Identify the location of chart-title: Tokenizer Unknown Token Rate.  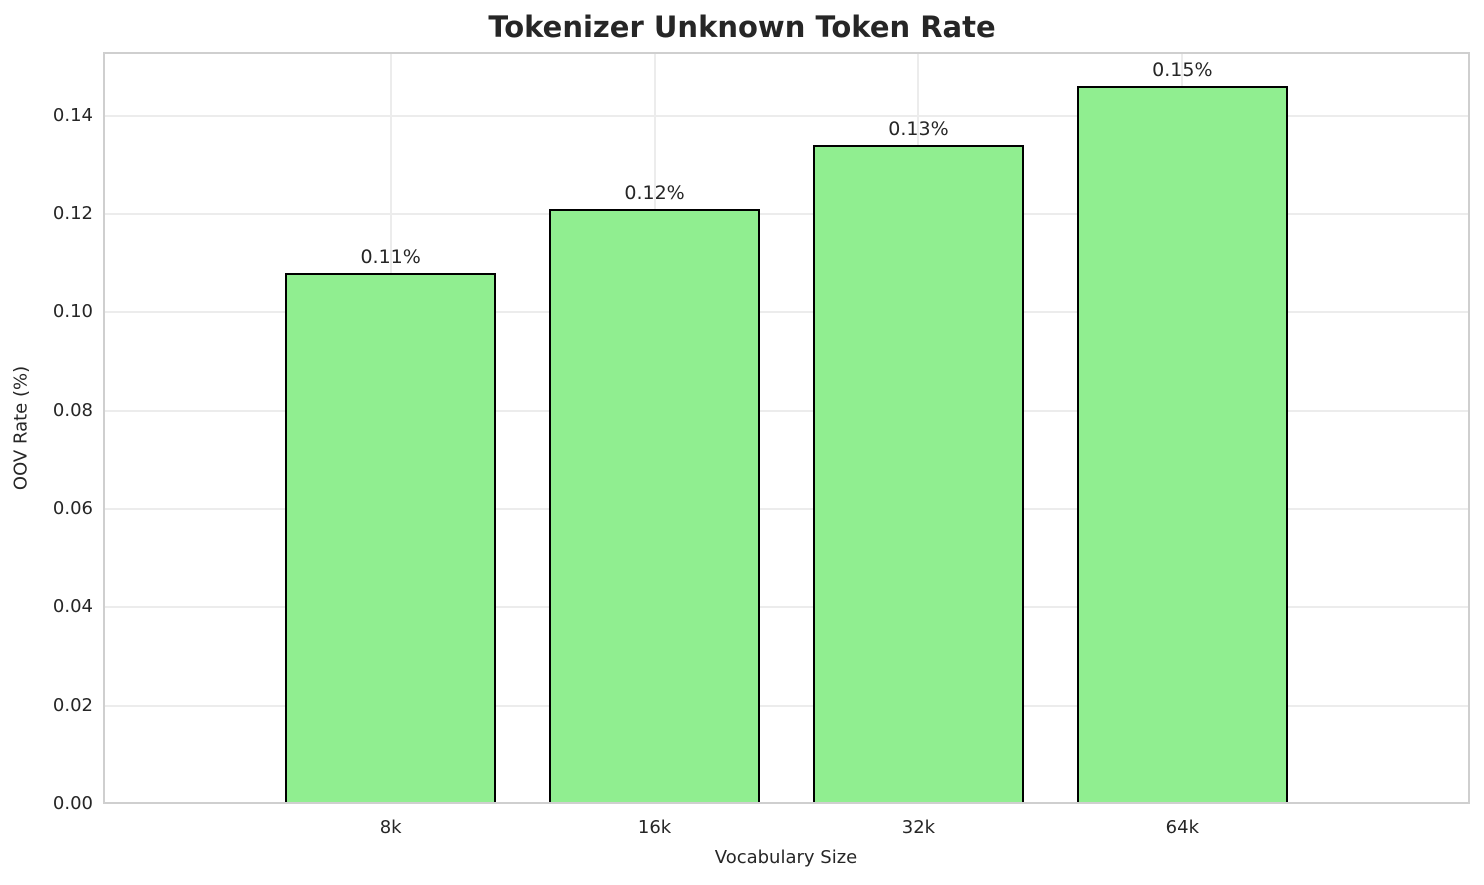
(742, 27).